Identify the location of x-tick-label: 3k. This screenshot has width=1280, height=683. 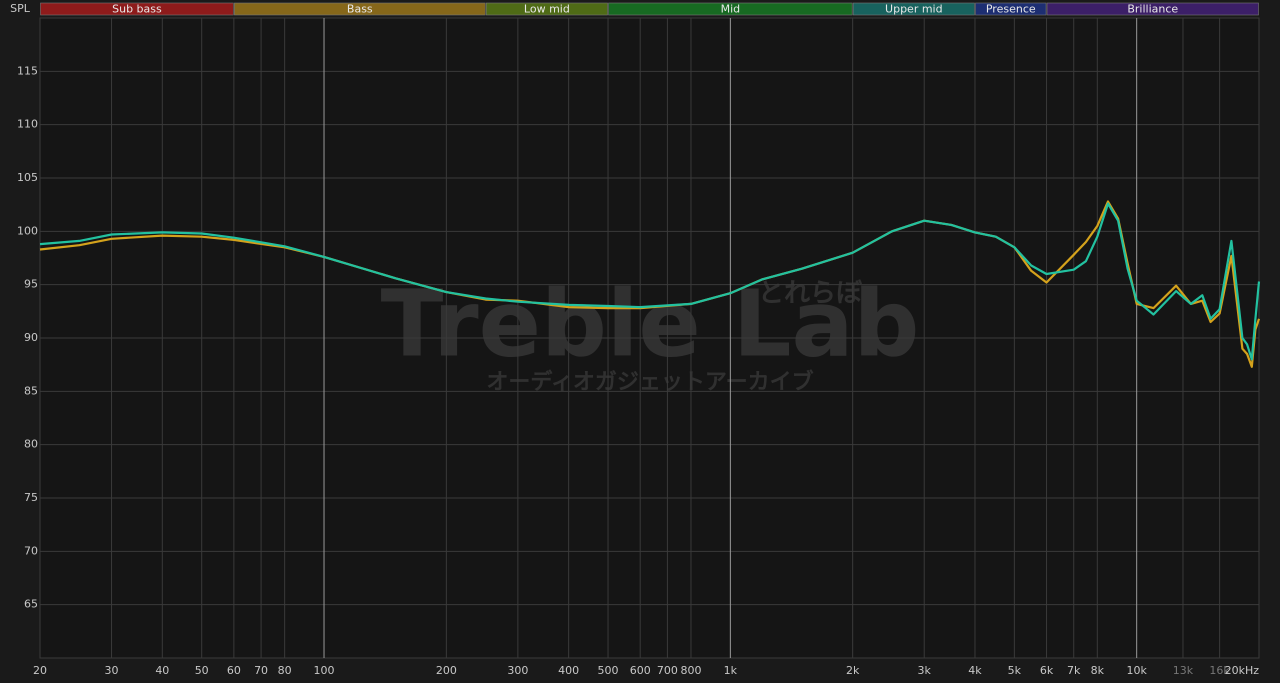
(925, 670).